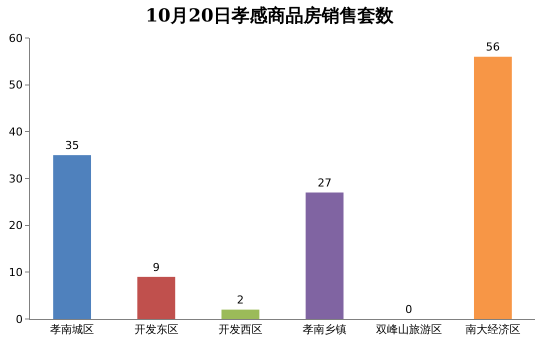 The width and height of the screenshot is (539, 351). Describe the element at coordinates (15, 225) in the screenshot. I see `y-tick-label: 20` at that location.